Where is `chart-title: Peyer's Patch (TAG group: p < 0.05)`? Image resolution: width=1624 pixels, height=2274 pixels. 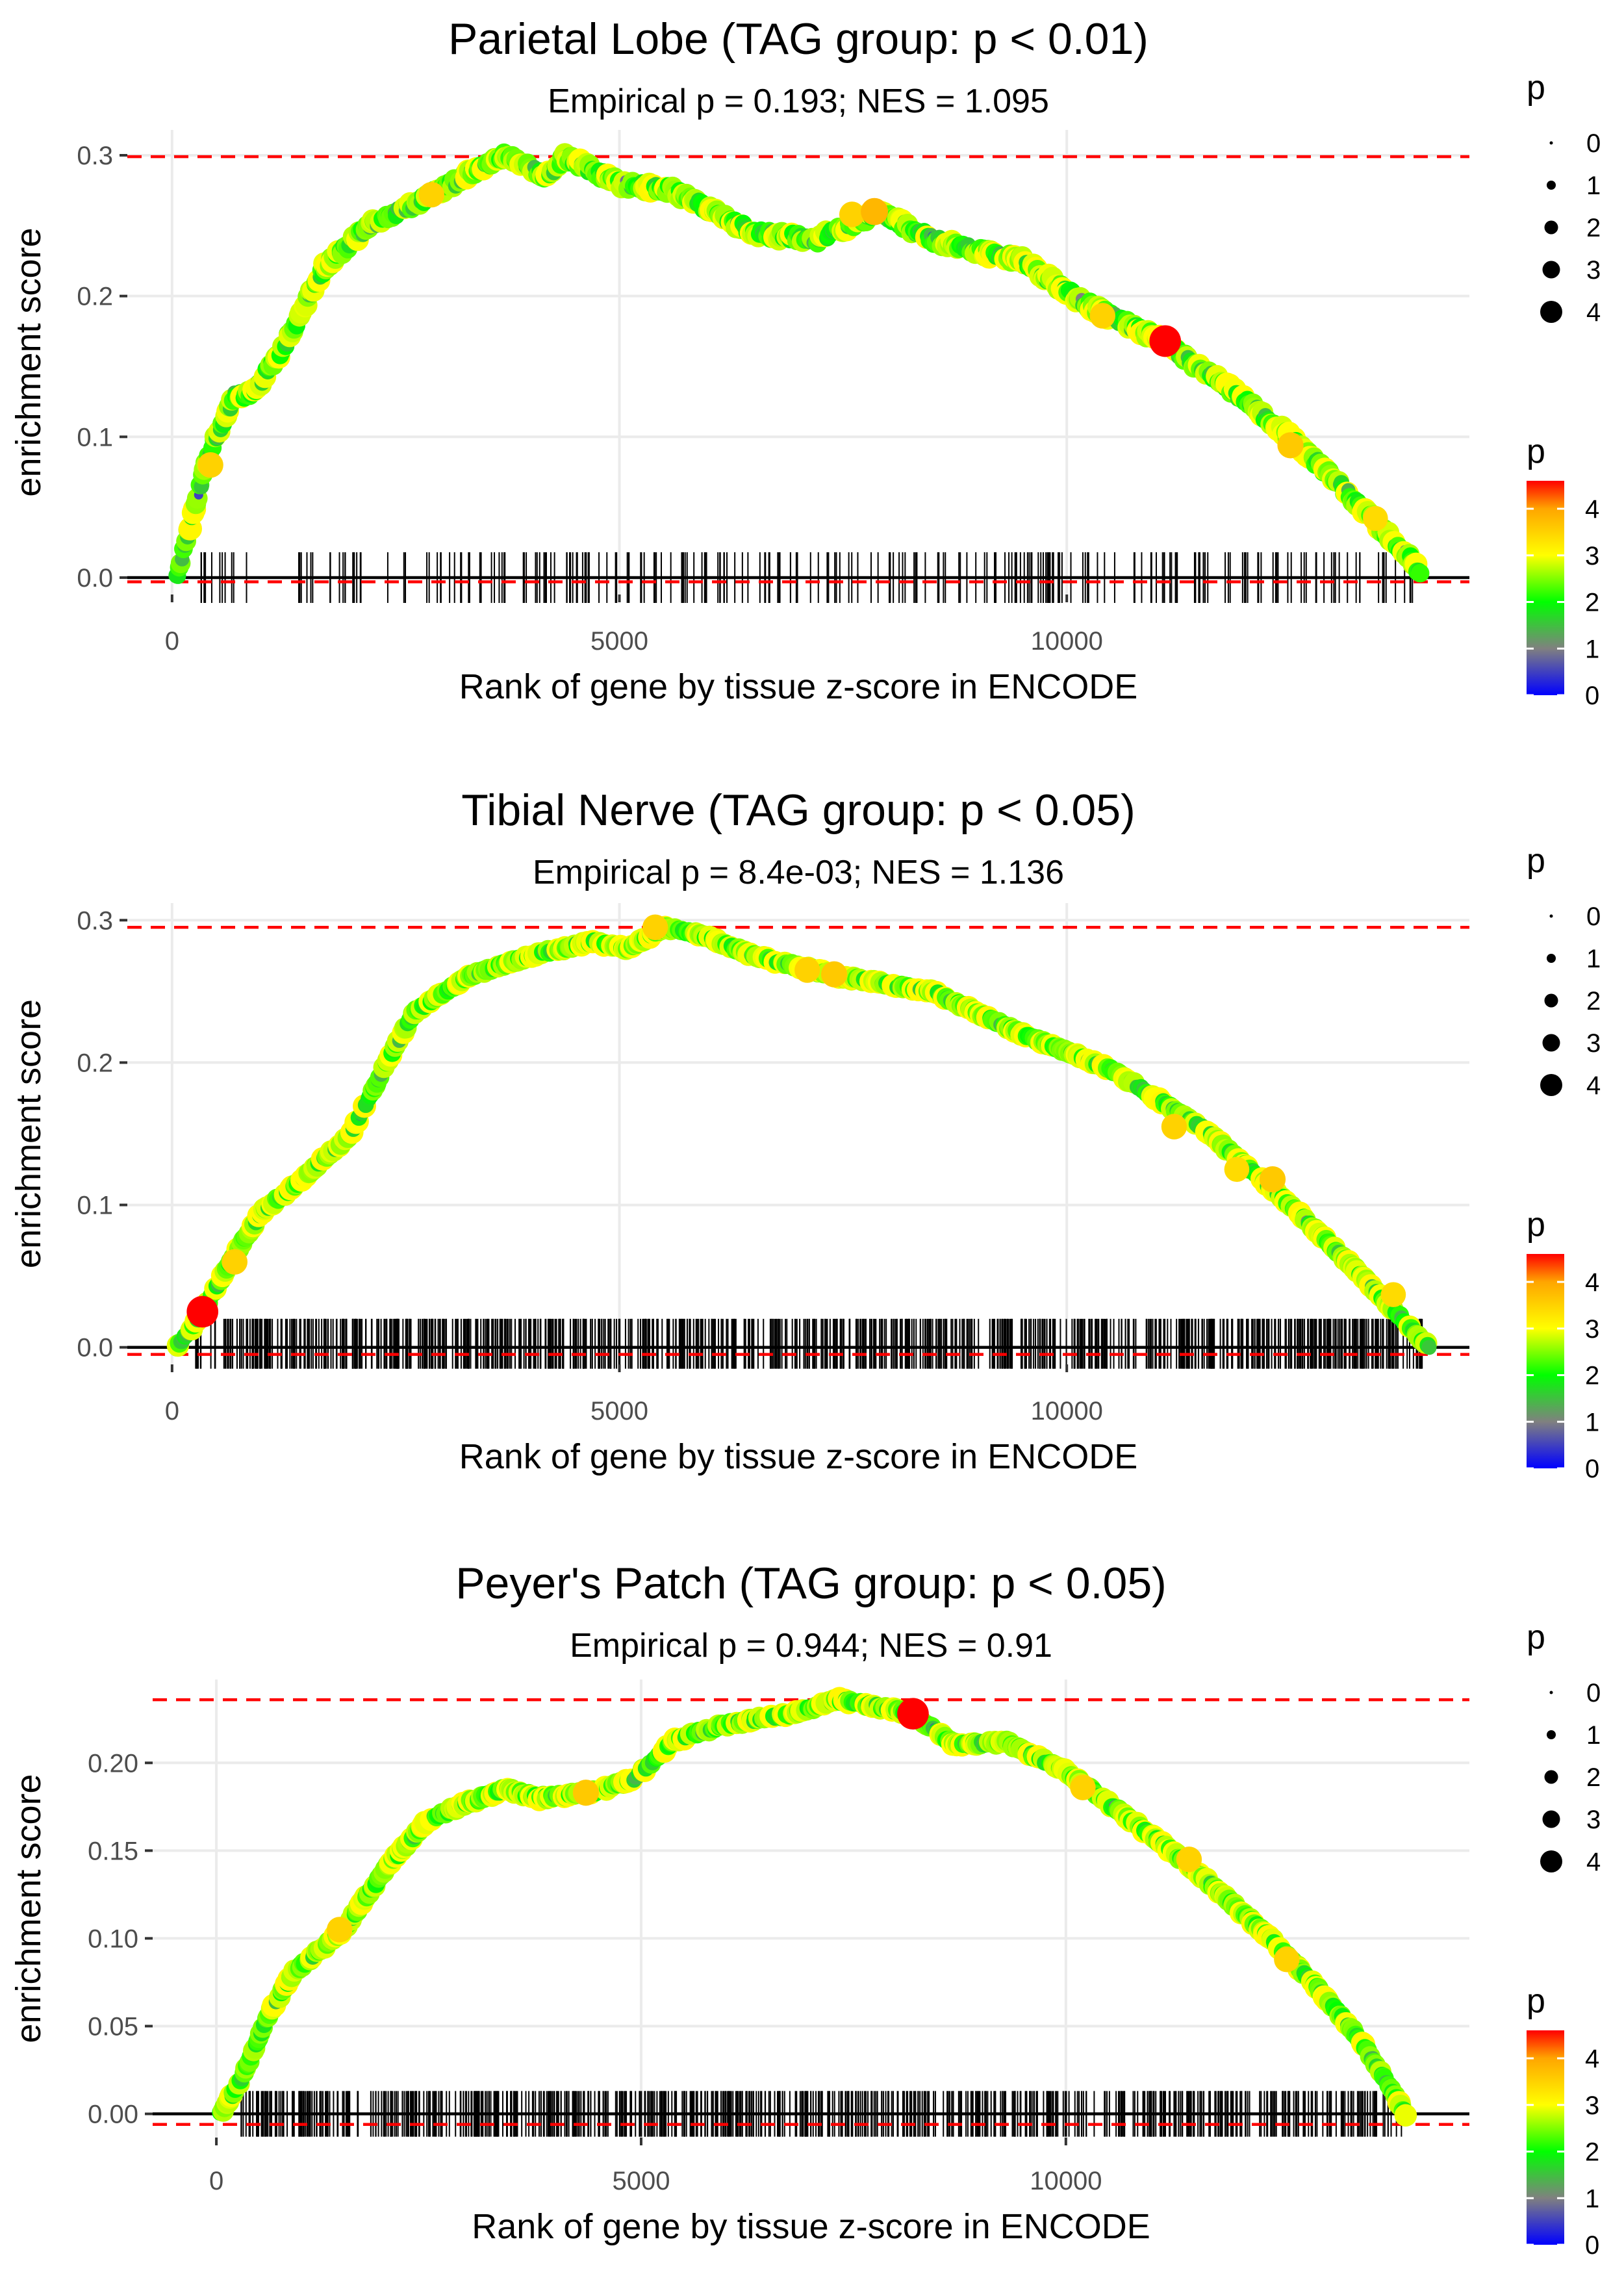
chart-title: Peyer's Patch (TAG group: p < 0.05) is located at coordinates (811, 1583).